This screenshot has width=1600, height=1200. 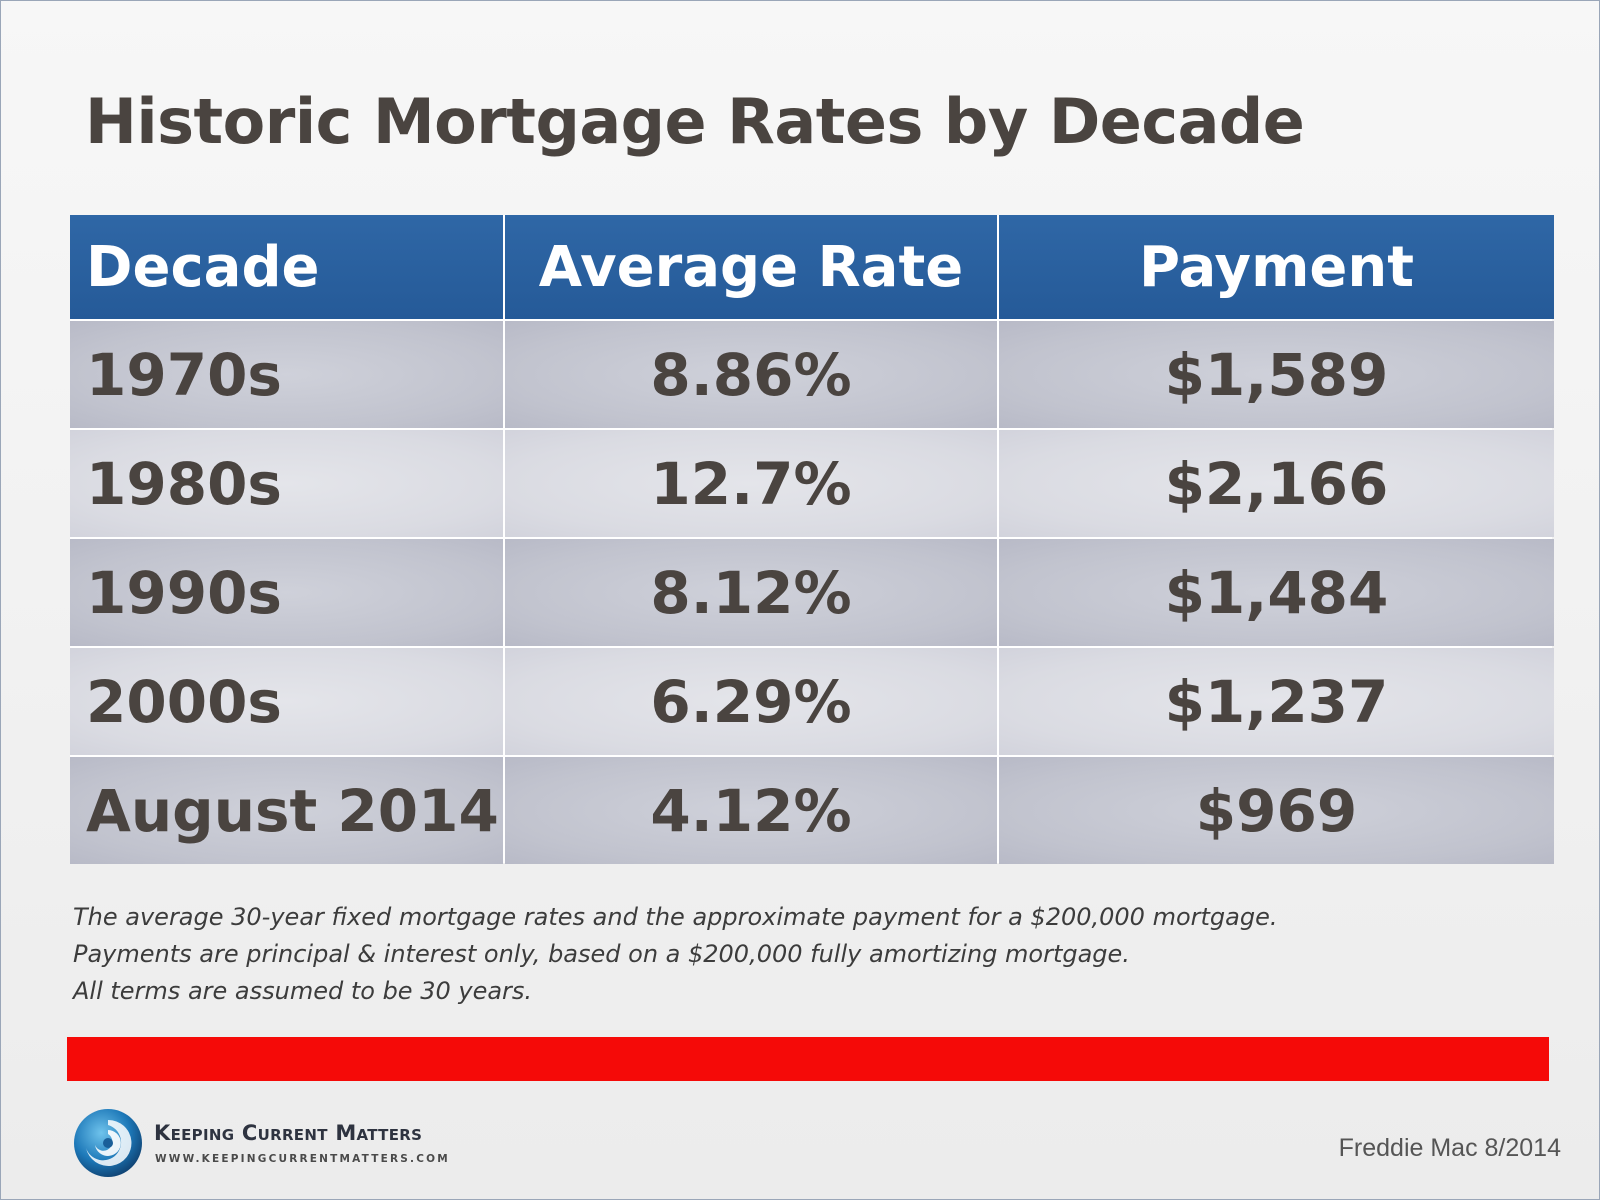 I want to click on payment-cell: $969, so click(x=1276, y=810).